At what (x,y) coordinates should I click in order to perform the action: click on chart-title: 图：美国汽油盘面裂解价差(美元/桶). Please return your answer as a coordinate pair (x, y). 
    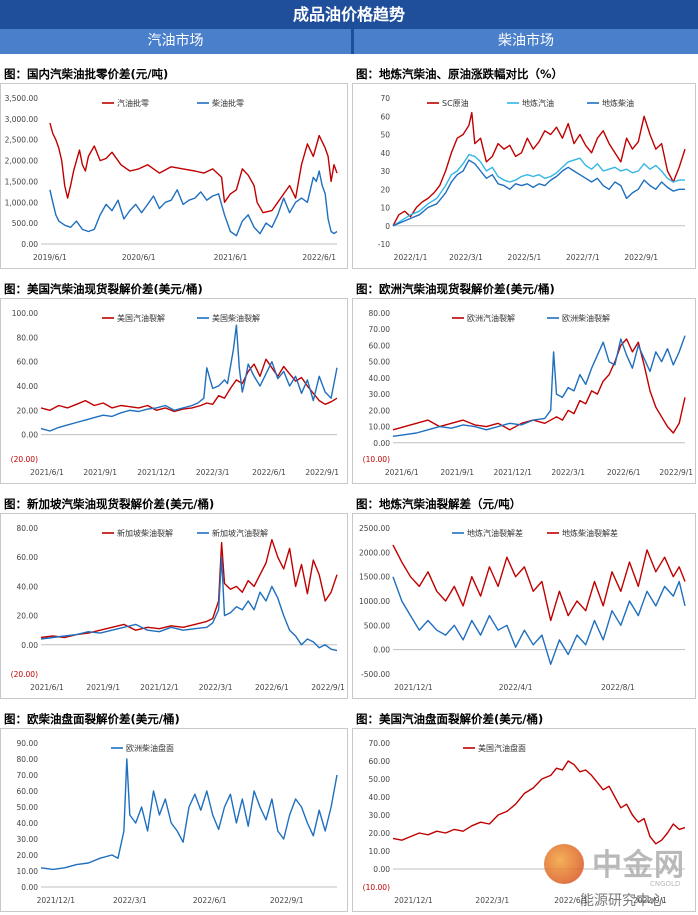
    Looking at the image, I should click on (450, 719).